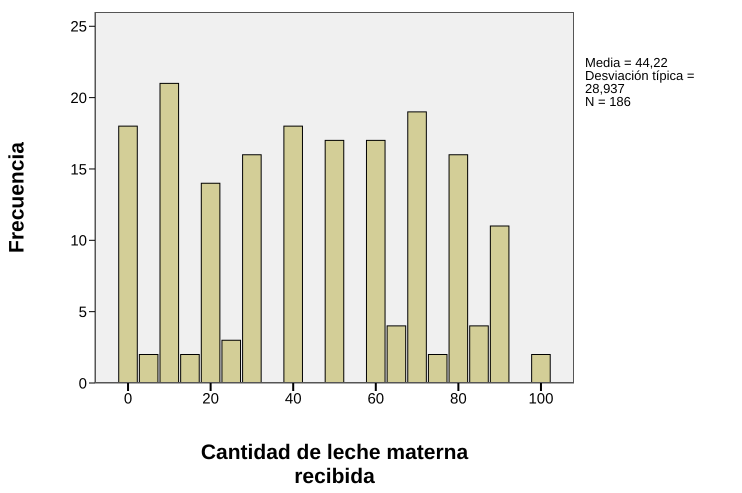 This screenshot has width=742, height=493. Describe the element at coordinates (82, 383) in the screenshot. I see `y-tick-label: 0` at that location.